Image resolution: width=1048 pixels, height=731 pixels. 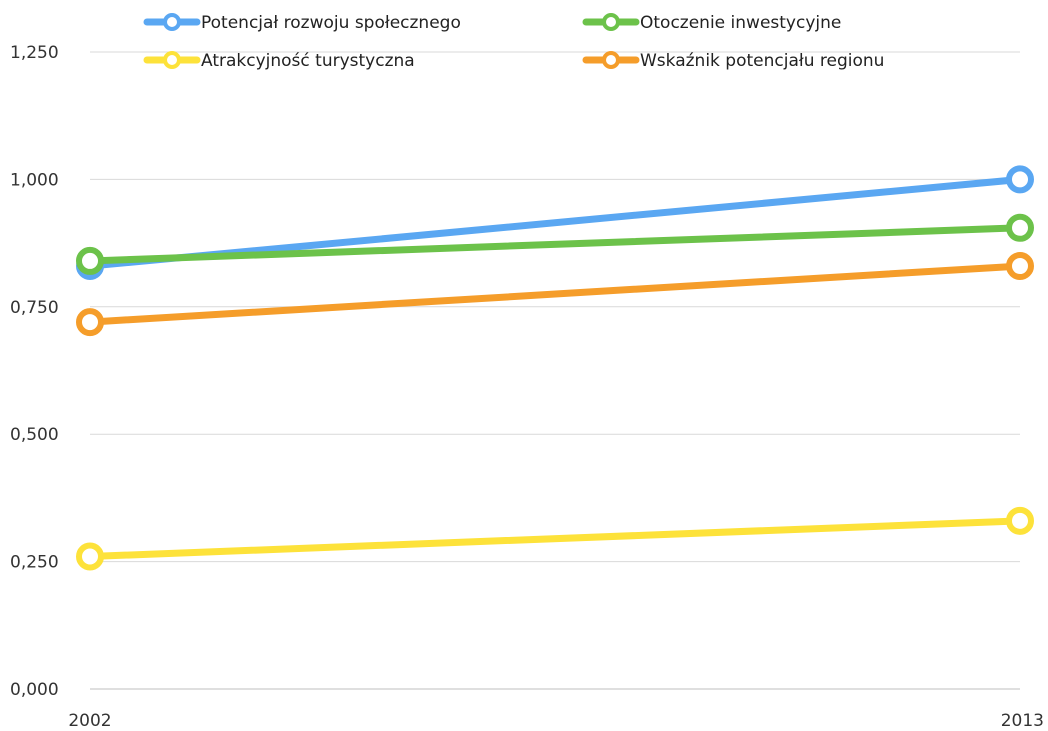 What do you see at coordinates (762, 61) in the screenshot?
I see `legend-label: Wskaźnik potencjału regionu` at bounding box center [762, 61].